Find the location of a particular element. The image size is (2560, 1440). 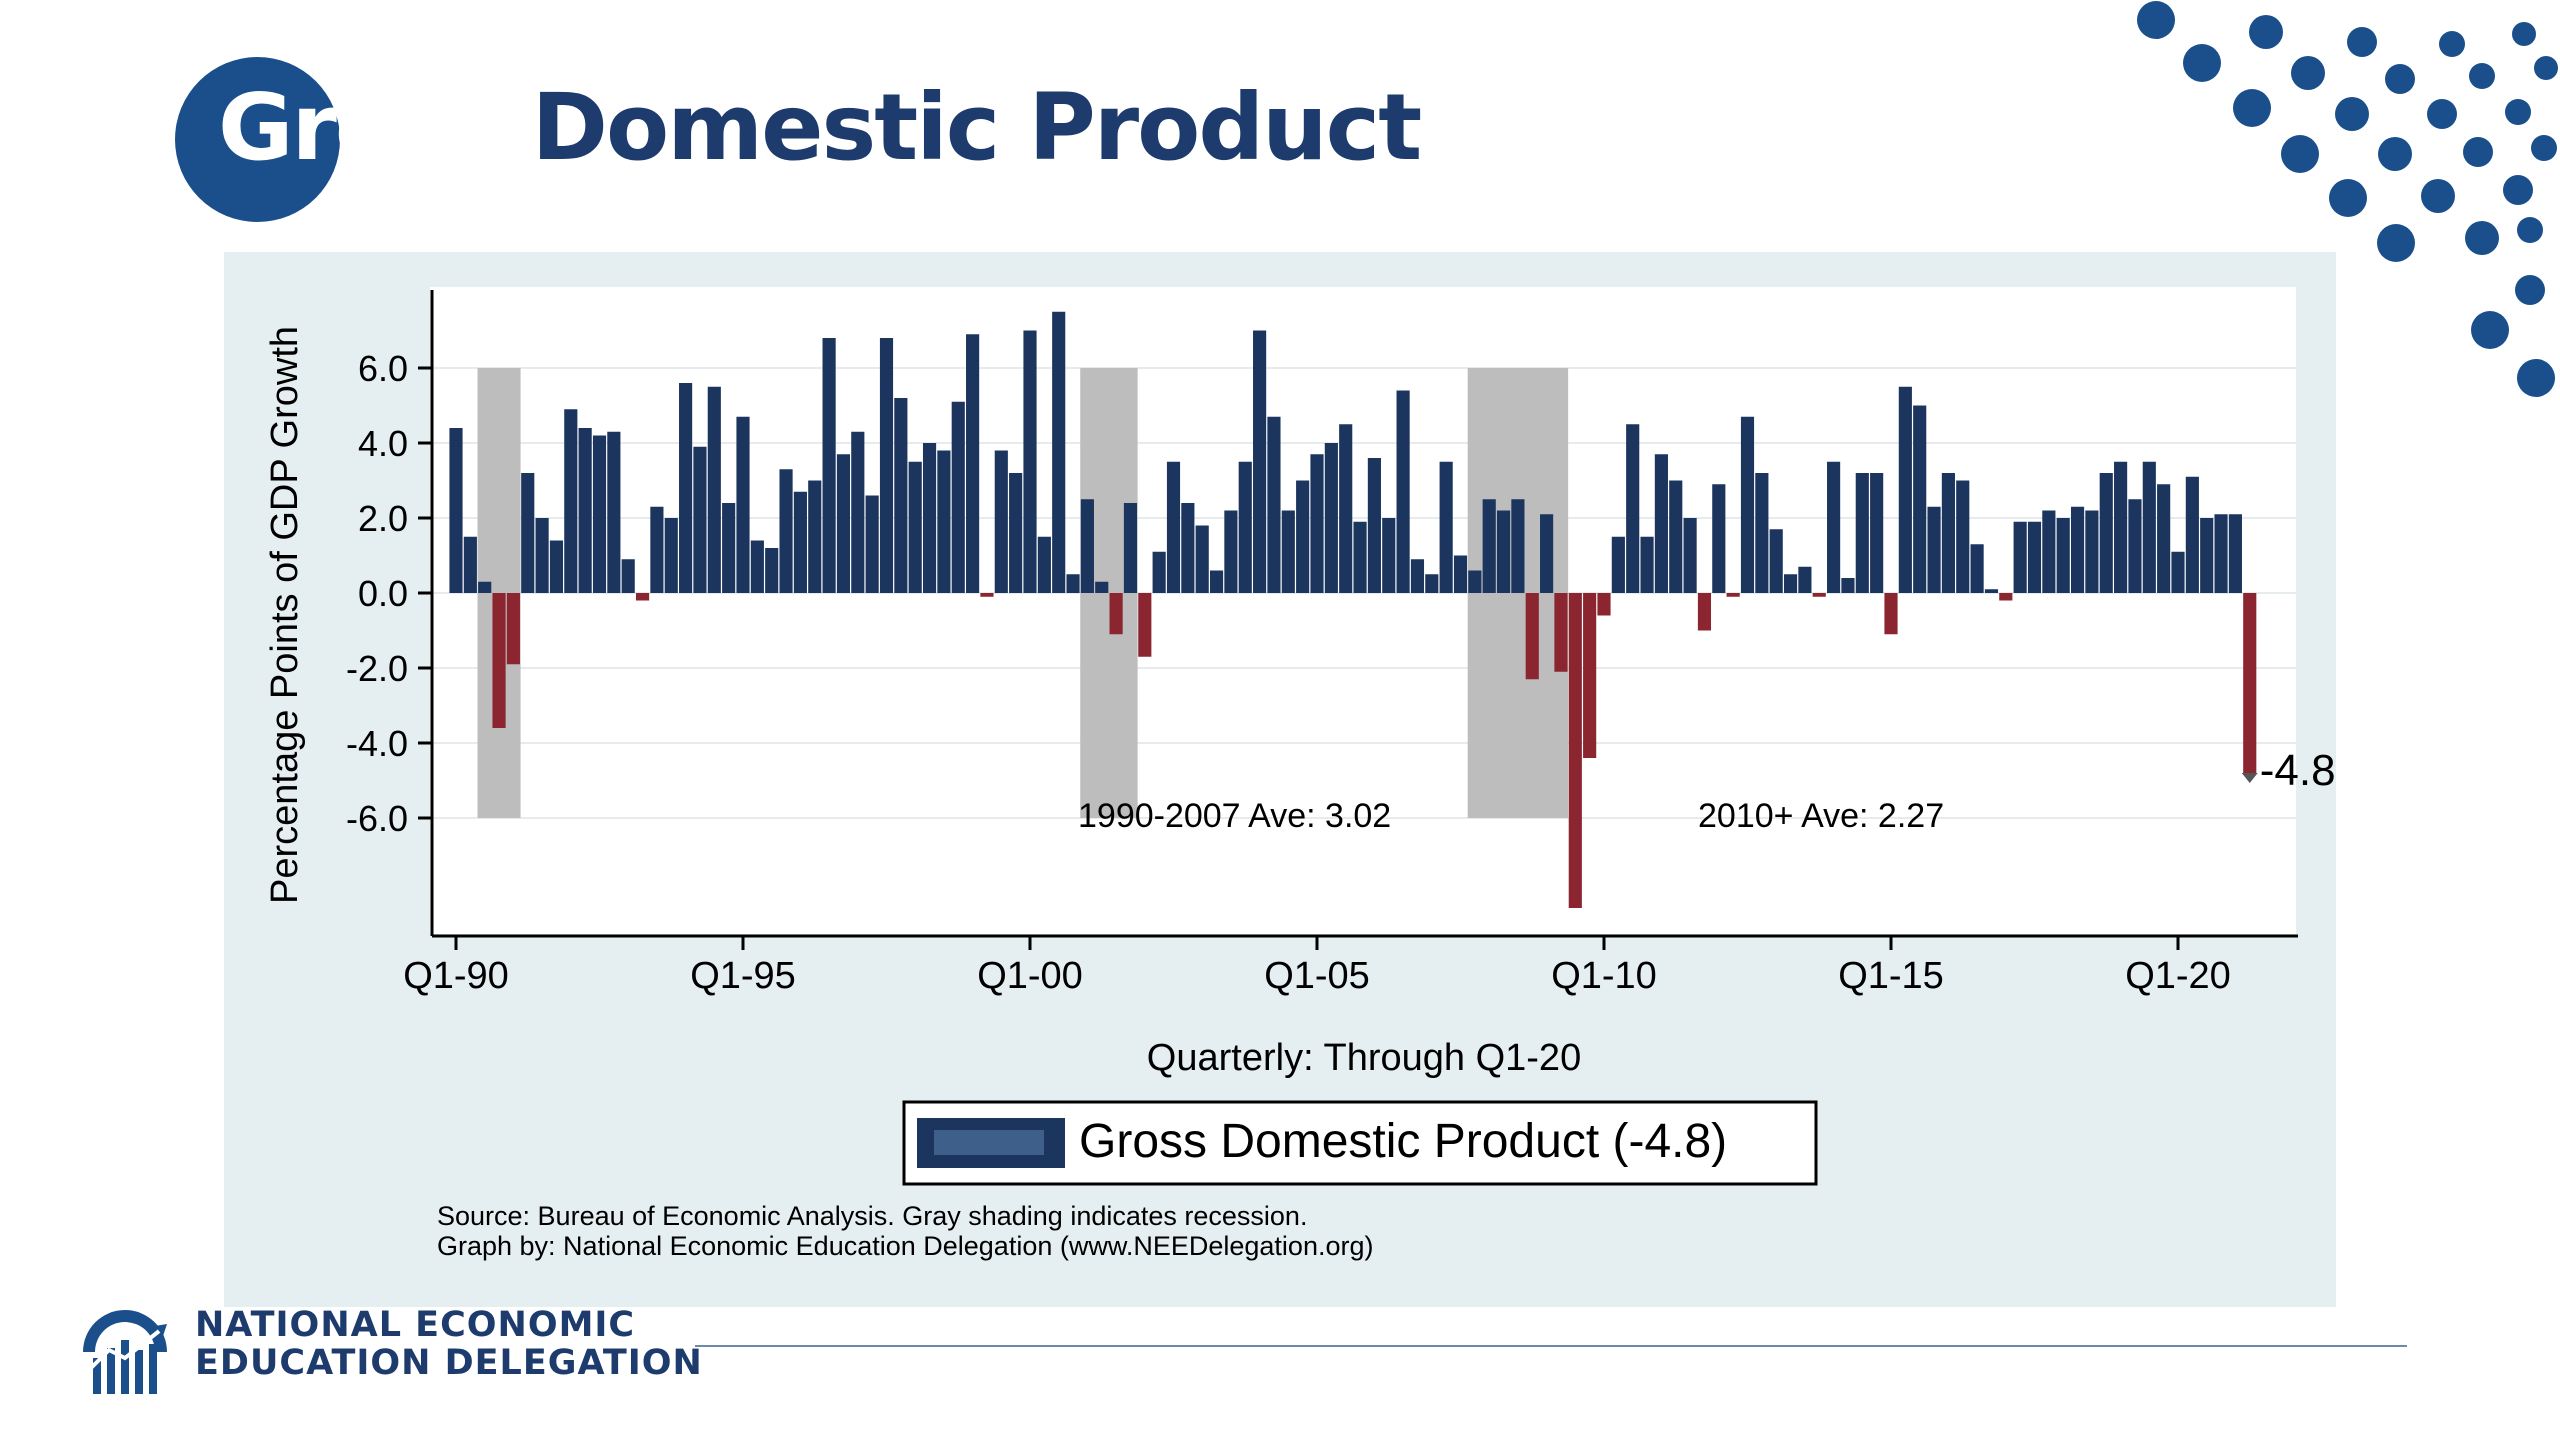

annotation-last-value: -4.80 is located at coordinates (2298, 770).